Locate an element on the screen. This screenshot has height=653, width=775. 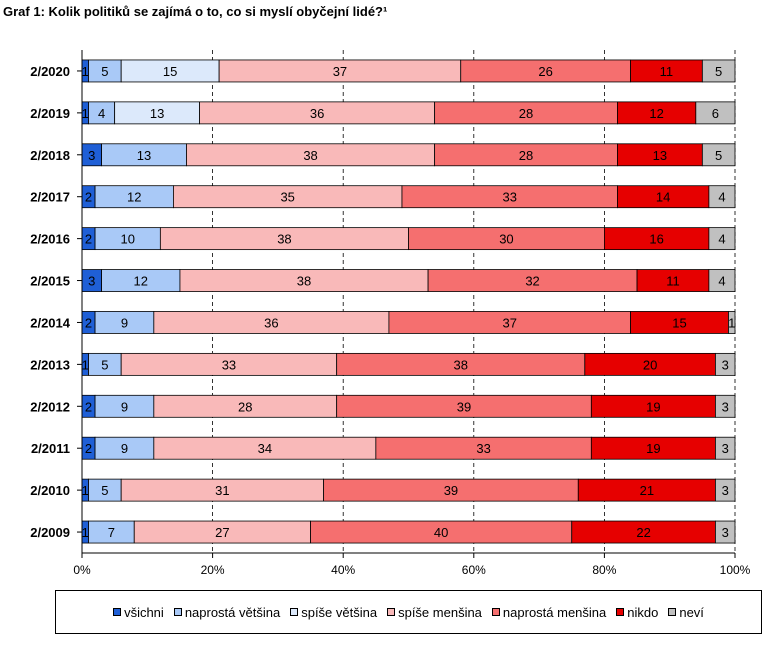
legend-label: nikdo is located at coordinates (643, 612).